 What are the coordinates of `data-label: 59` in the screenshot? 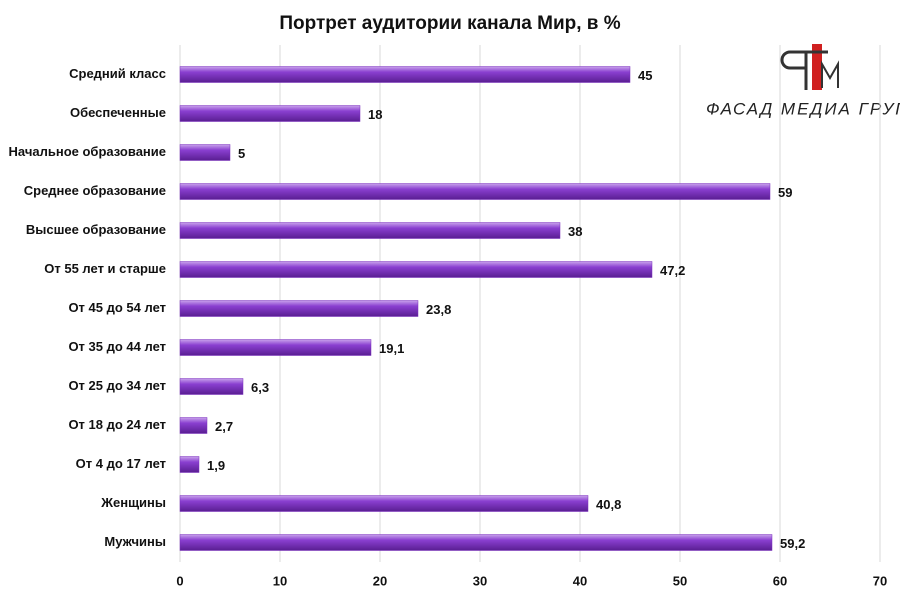 It's located at (785, 192).